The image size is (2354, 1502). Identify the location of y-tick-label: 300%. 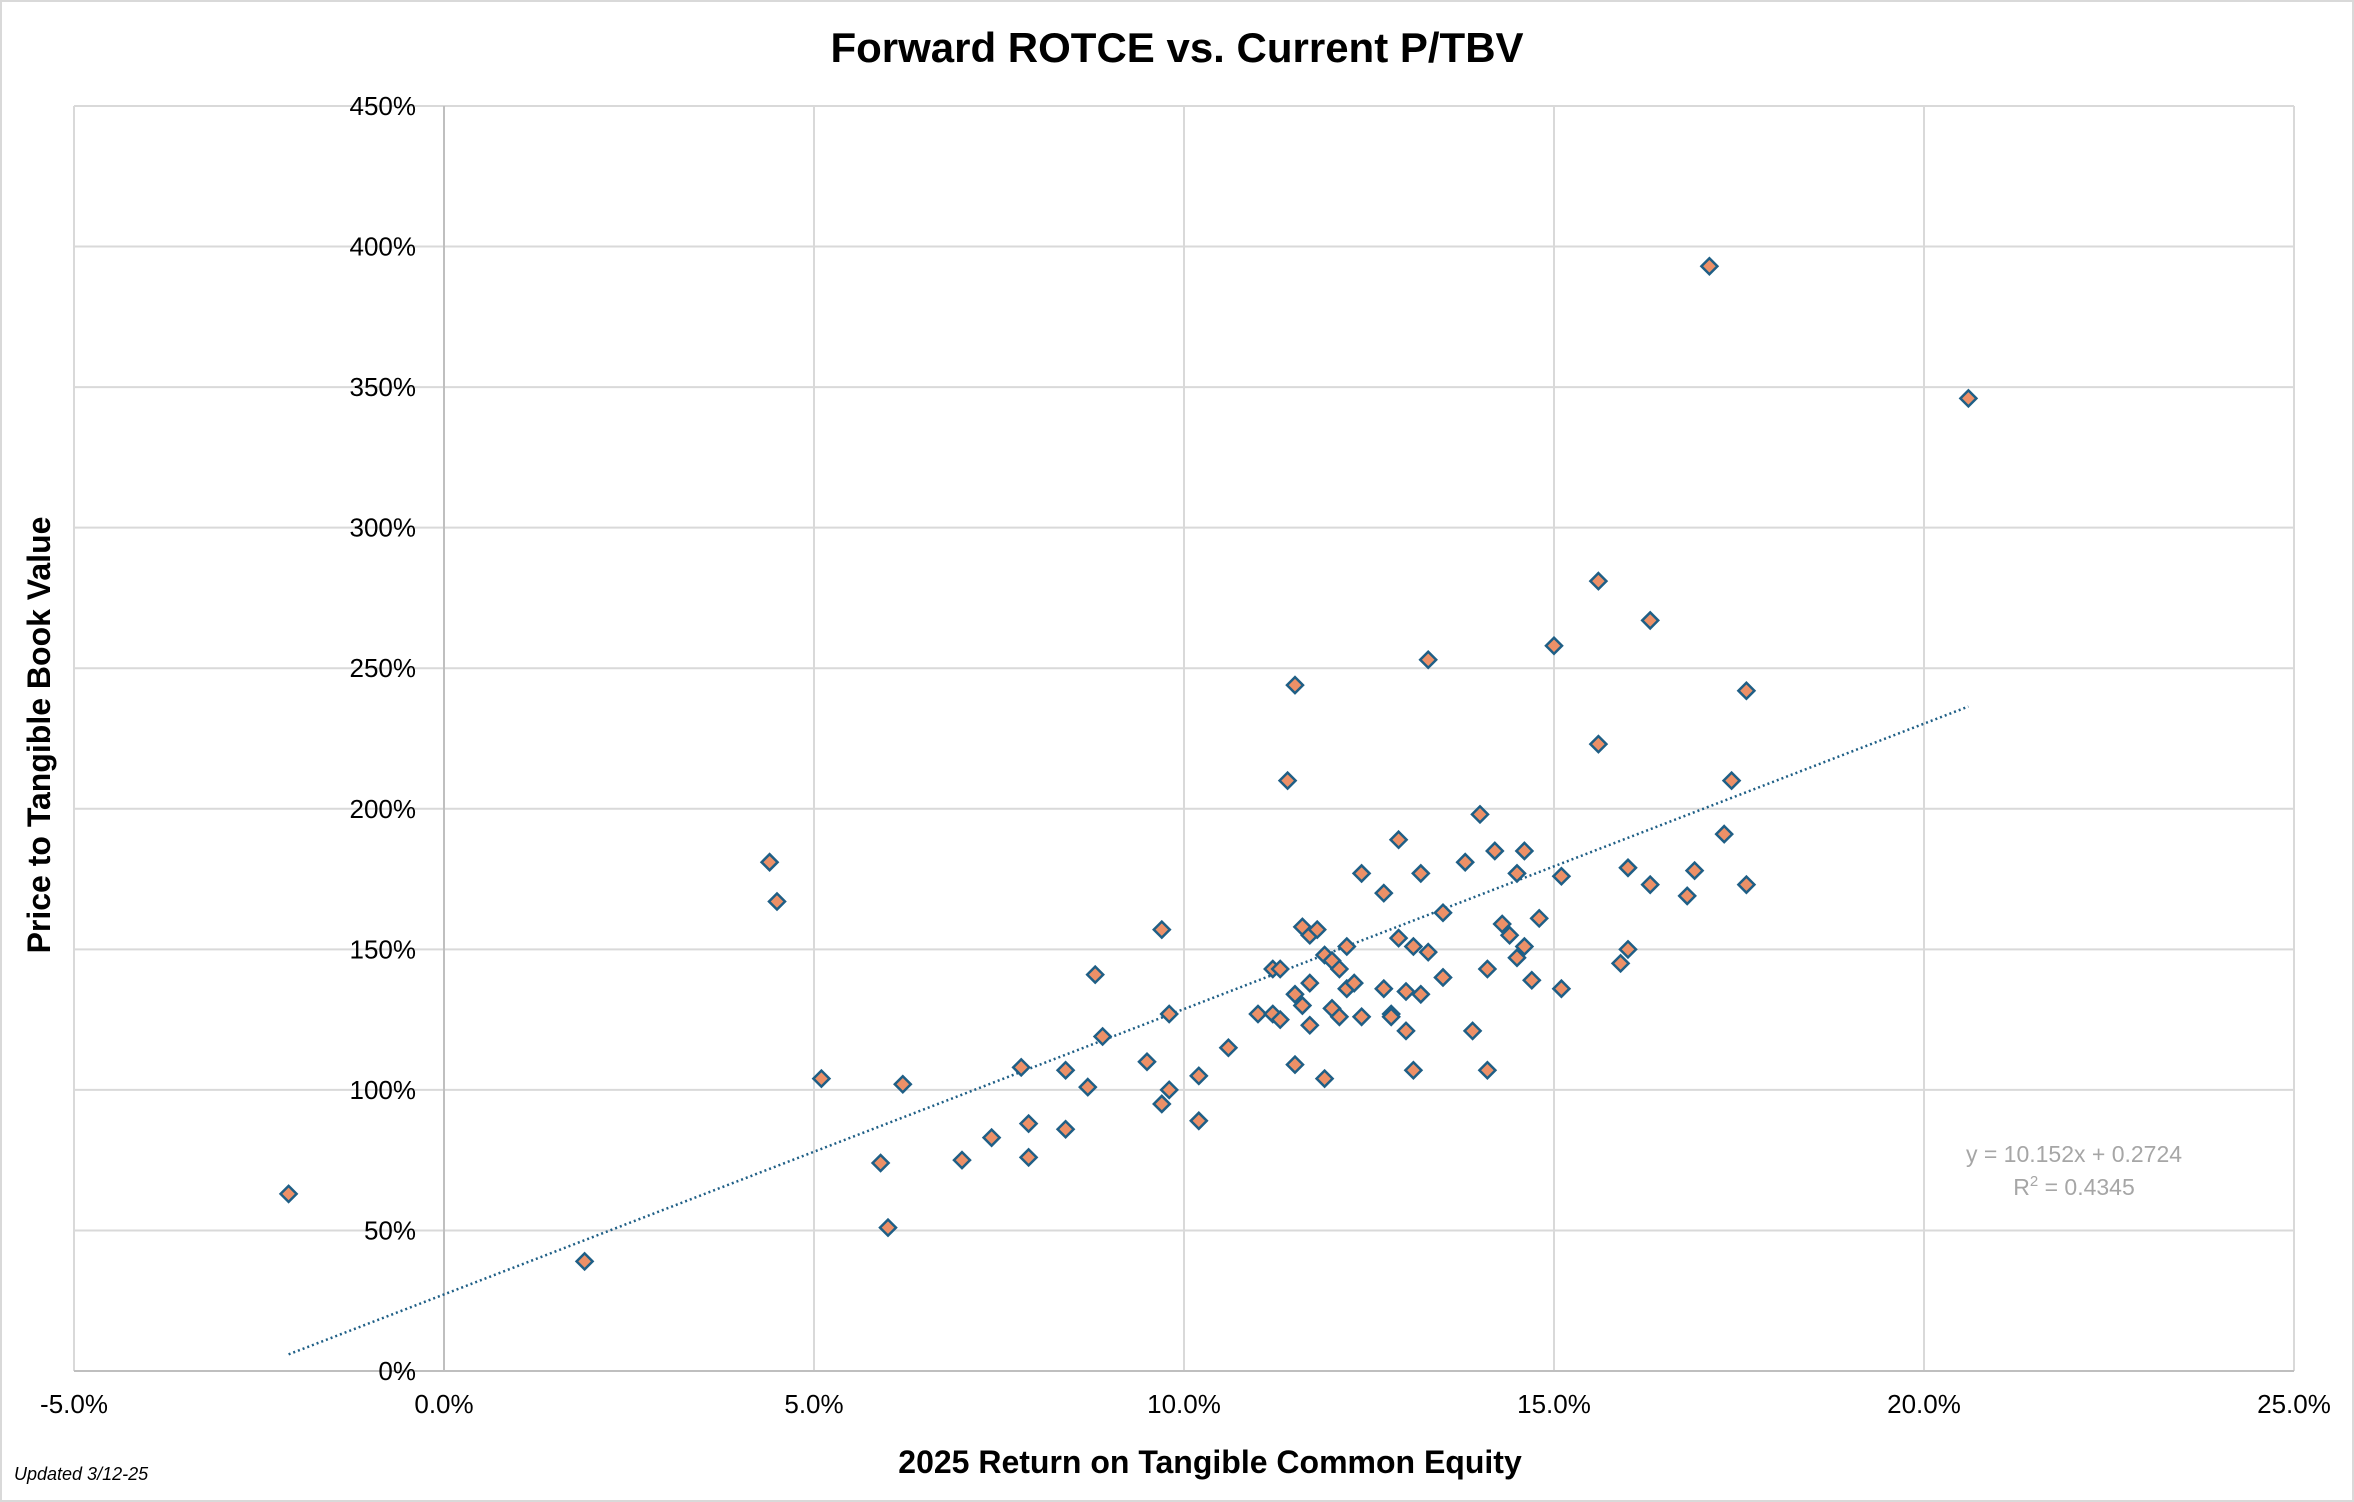
(383, 528).